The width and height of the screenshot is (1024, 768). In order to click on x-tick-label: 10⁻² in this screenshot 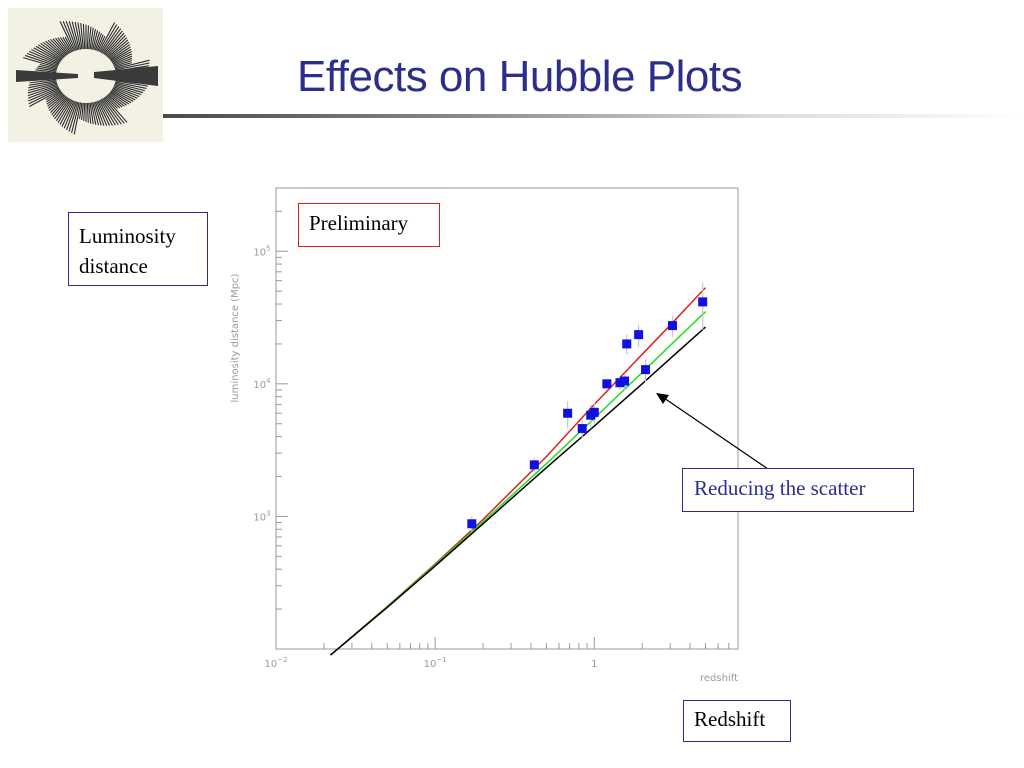, I will do `click(275, 663)`.